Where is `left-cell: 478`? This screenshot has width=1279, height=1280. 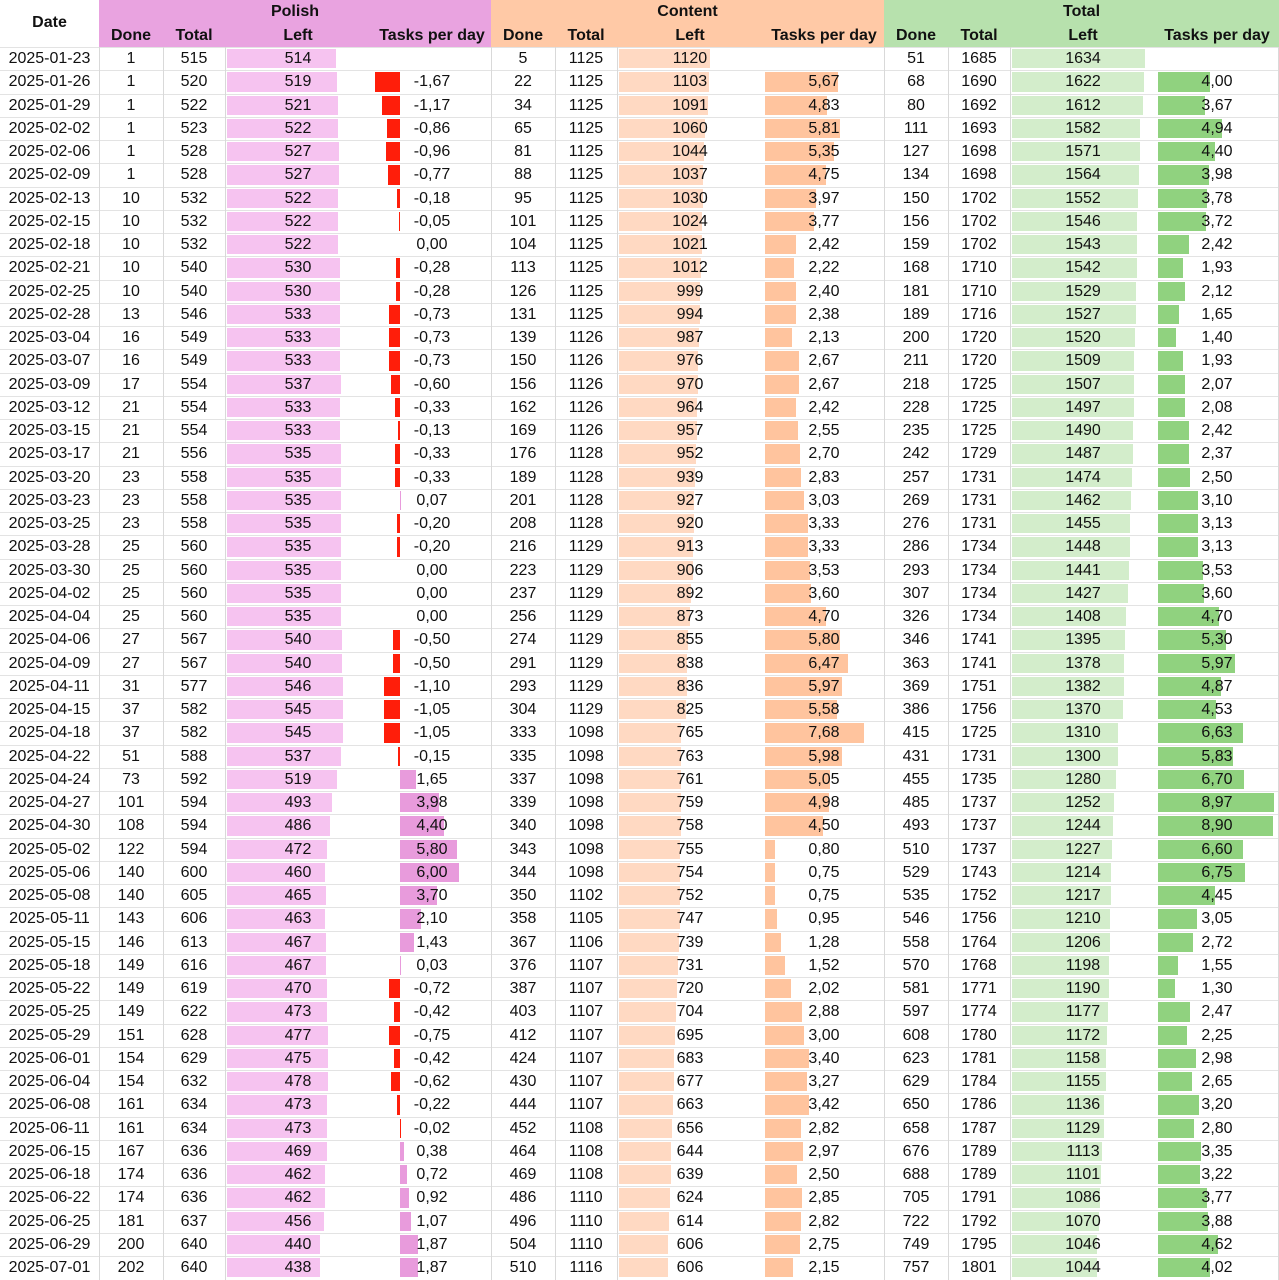 left-cell: 478 is located at coordinates (298, 1081).